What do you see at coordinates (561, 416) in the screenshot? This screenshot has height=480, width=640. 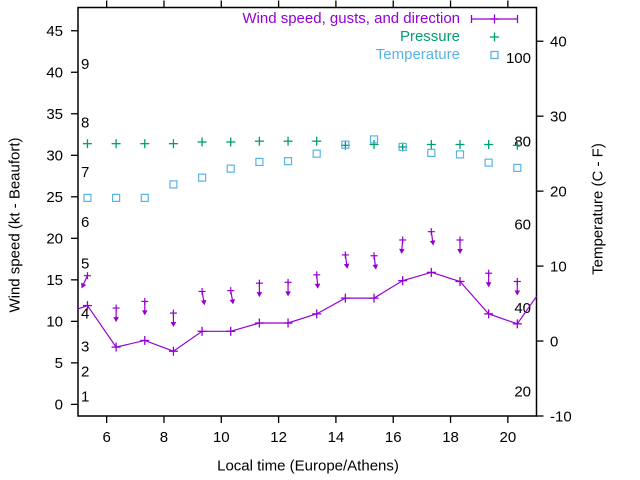 I see `tick-label: -10` at bounding box center [561, 416].